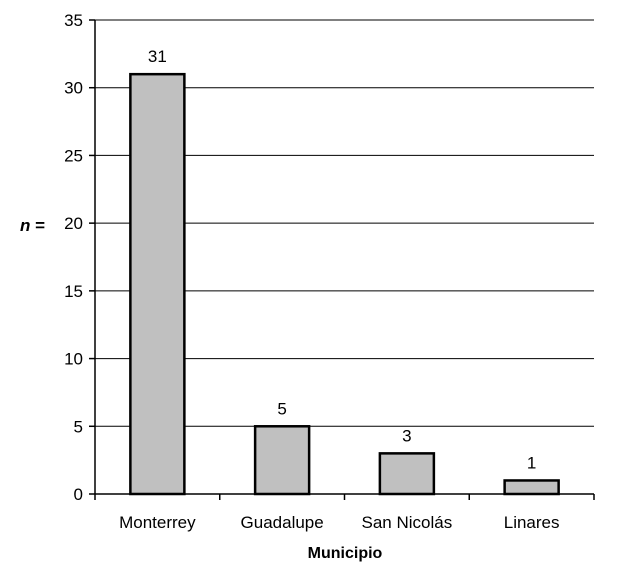 The width and height of the screenshot is (618, 562). I want to click on y-axis-label: n =, so click(32, 225).